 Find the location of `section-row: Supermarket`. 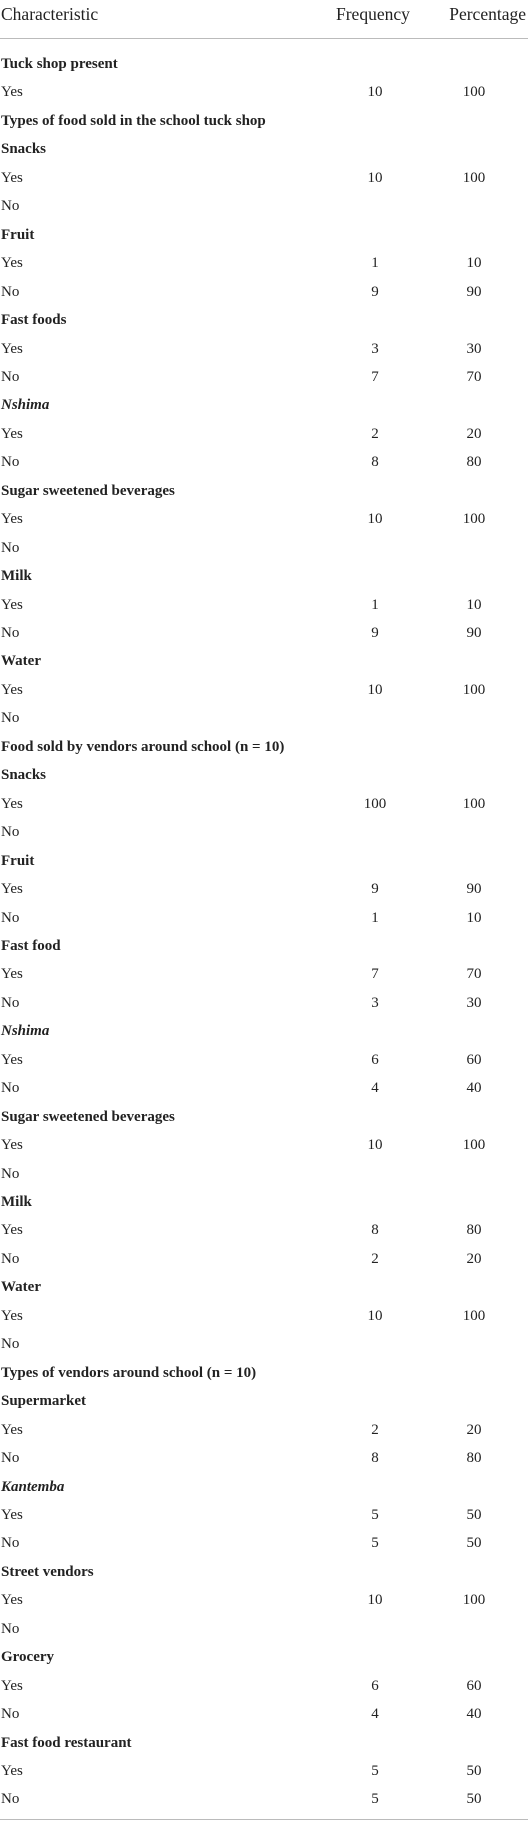

section-row: Supermarket is located at coordinates (264, 1401).